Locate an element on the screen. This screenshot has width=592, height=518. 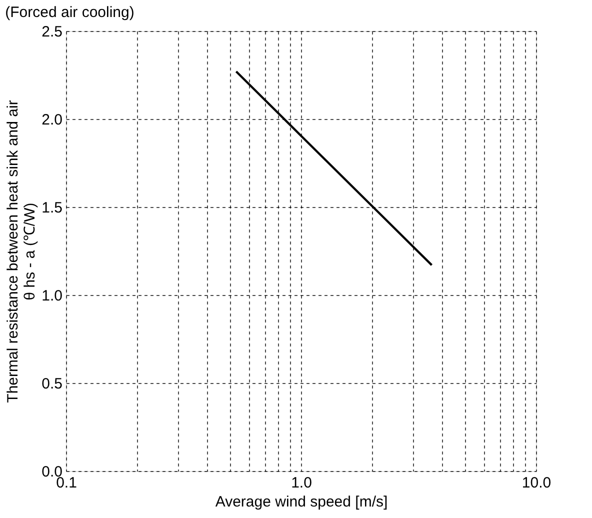
y-tick-label: 2.5 is located at coordinates (52, 32).